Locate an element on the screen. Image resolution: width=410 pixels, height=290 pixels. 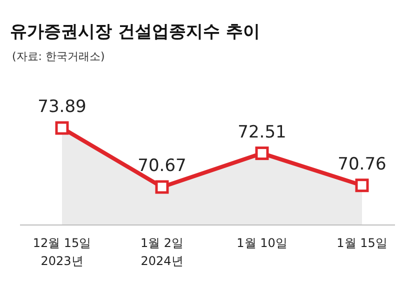
x-tick-label: 1월 15일 is located at coordinates (362, 243).